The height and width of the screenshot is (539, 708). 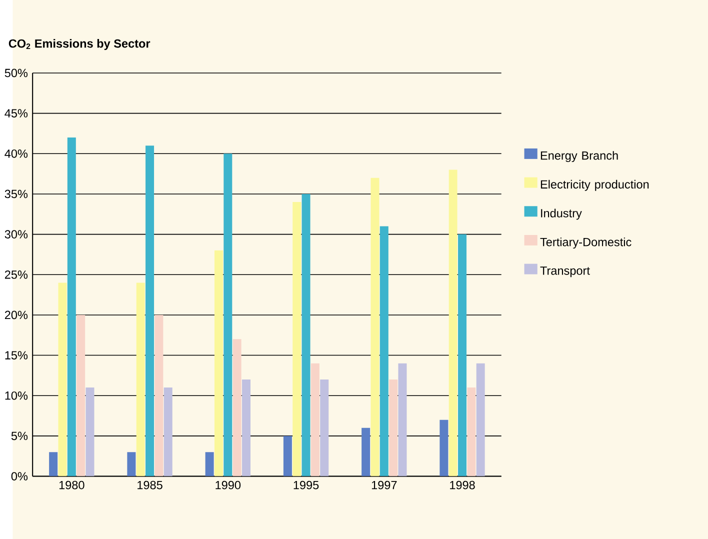 What do you see at coordinates (150, 485) in the screenshot?
I see `x-tick-label: 1985` at bounding box center [150, 485].